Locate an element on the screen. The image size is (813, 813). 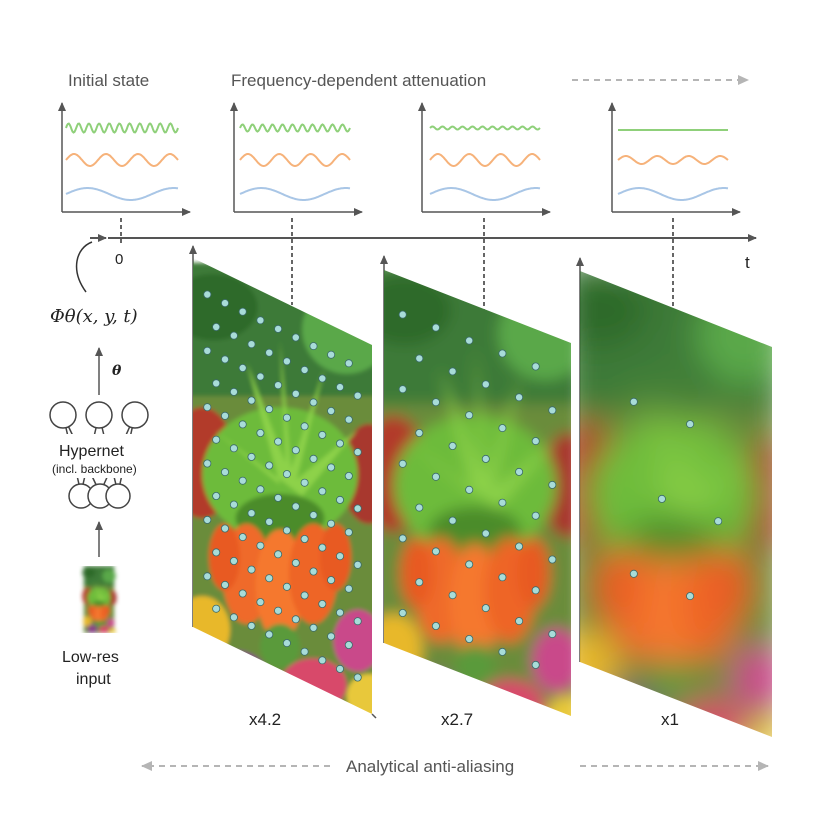
scale-label-x4.2: x4.2 is located at coordinates (265, 719).